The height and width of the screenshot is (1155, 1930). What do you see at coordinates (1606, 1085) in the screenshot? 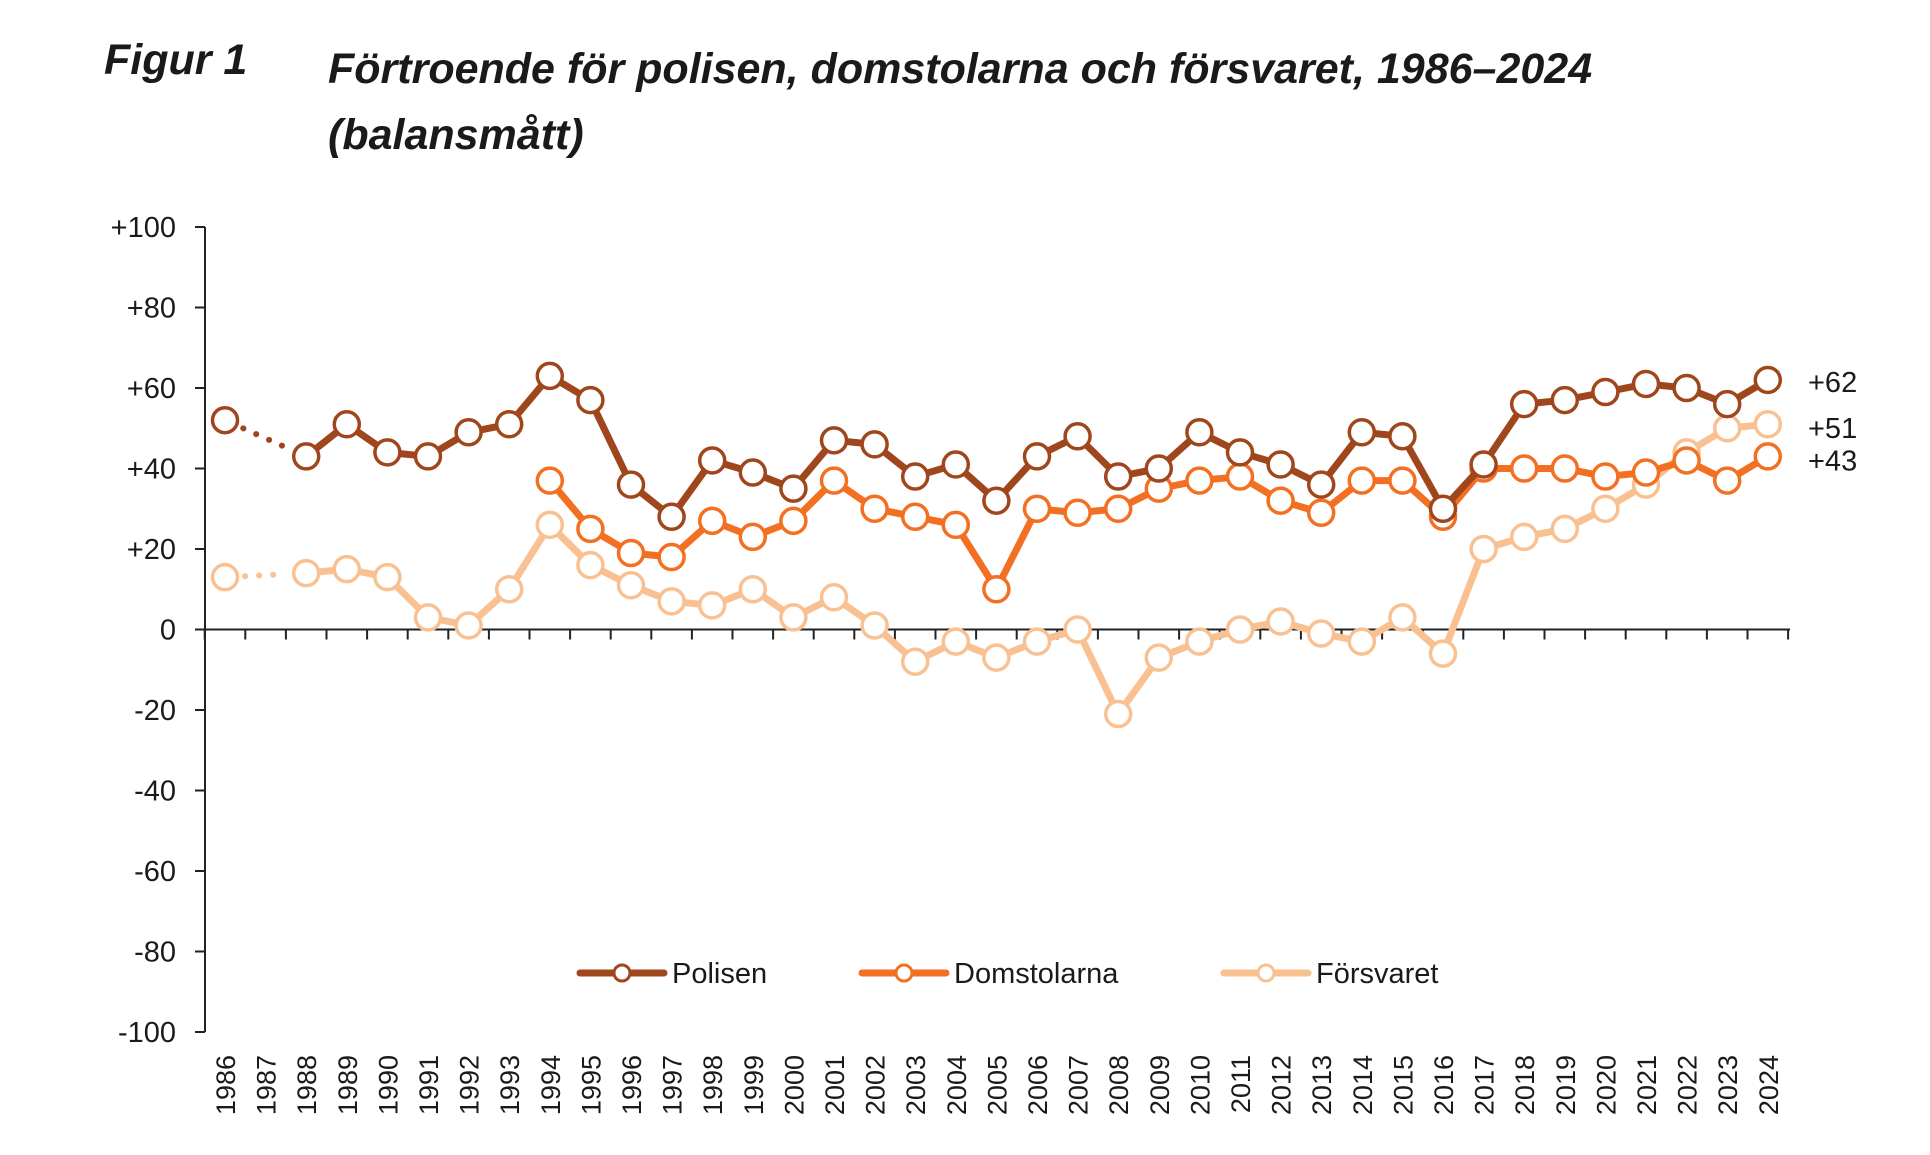
I see `x-tick-label: 2020` at bounding box center [1606, 1085].